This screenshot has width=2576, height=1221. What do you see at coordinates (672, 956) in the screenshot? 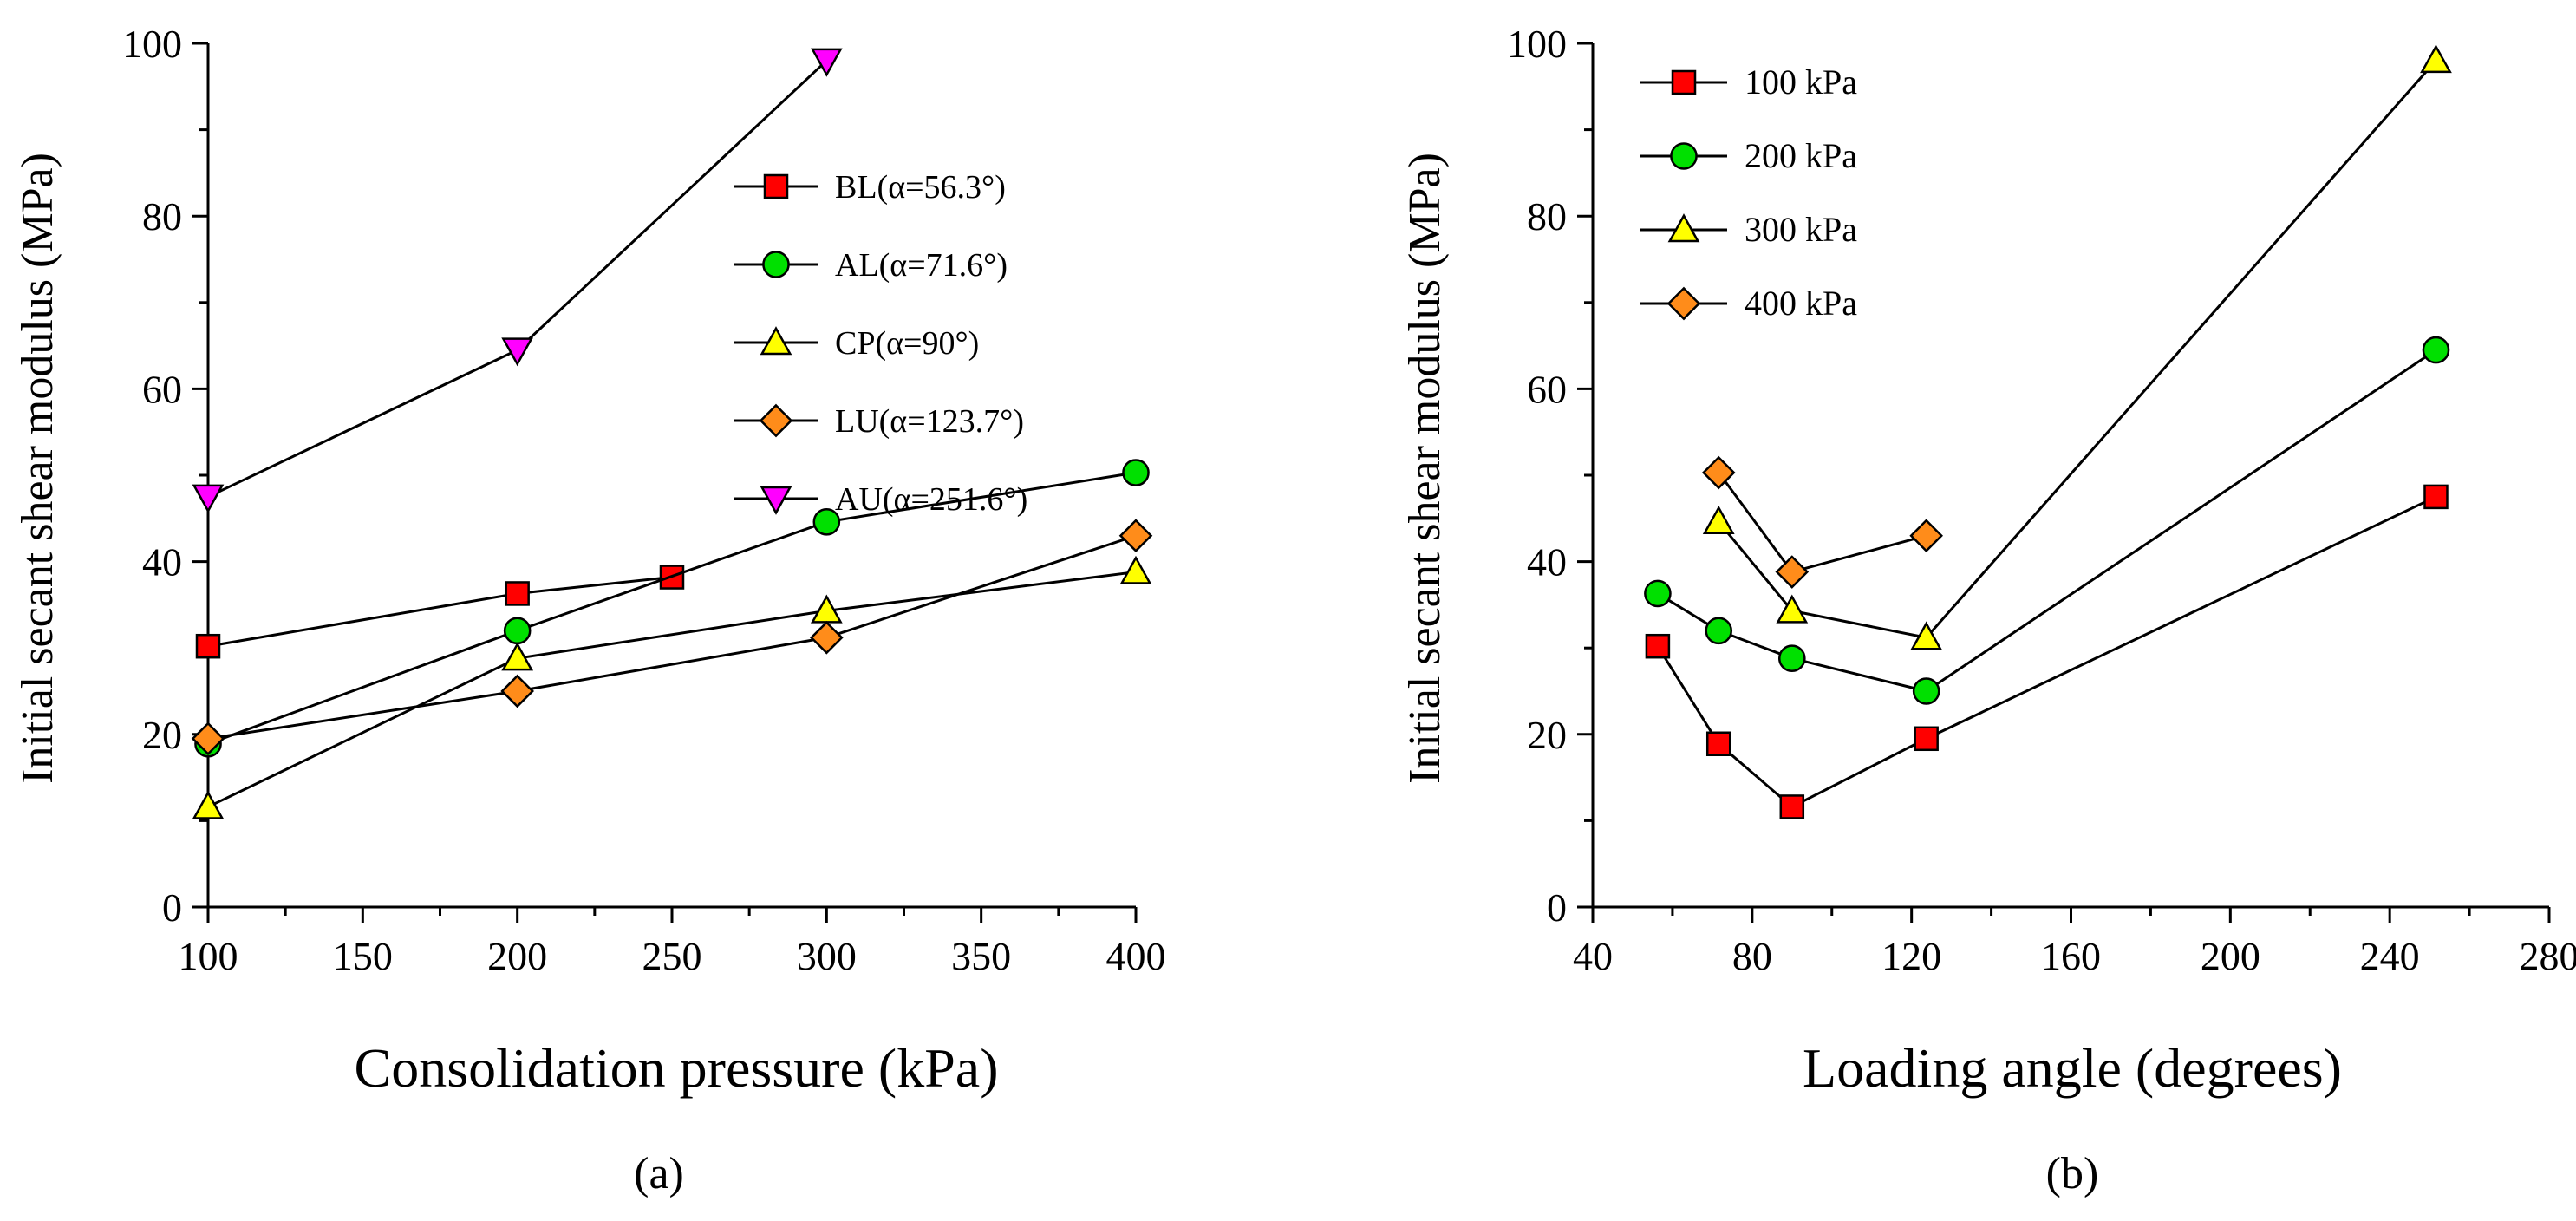
I see `panel-a-x-tick-label: 250` at bounding box center [672, 956].